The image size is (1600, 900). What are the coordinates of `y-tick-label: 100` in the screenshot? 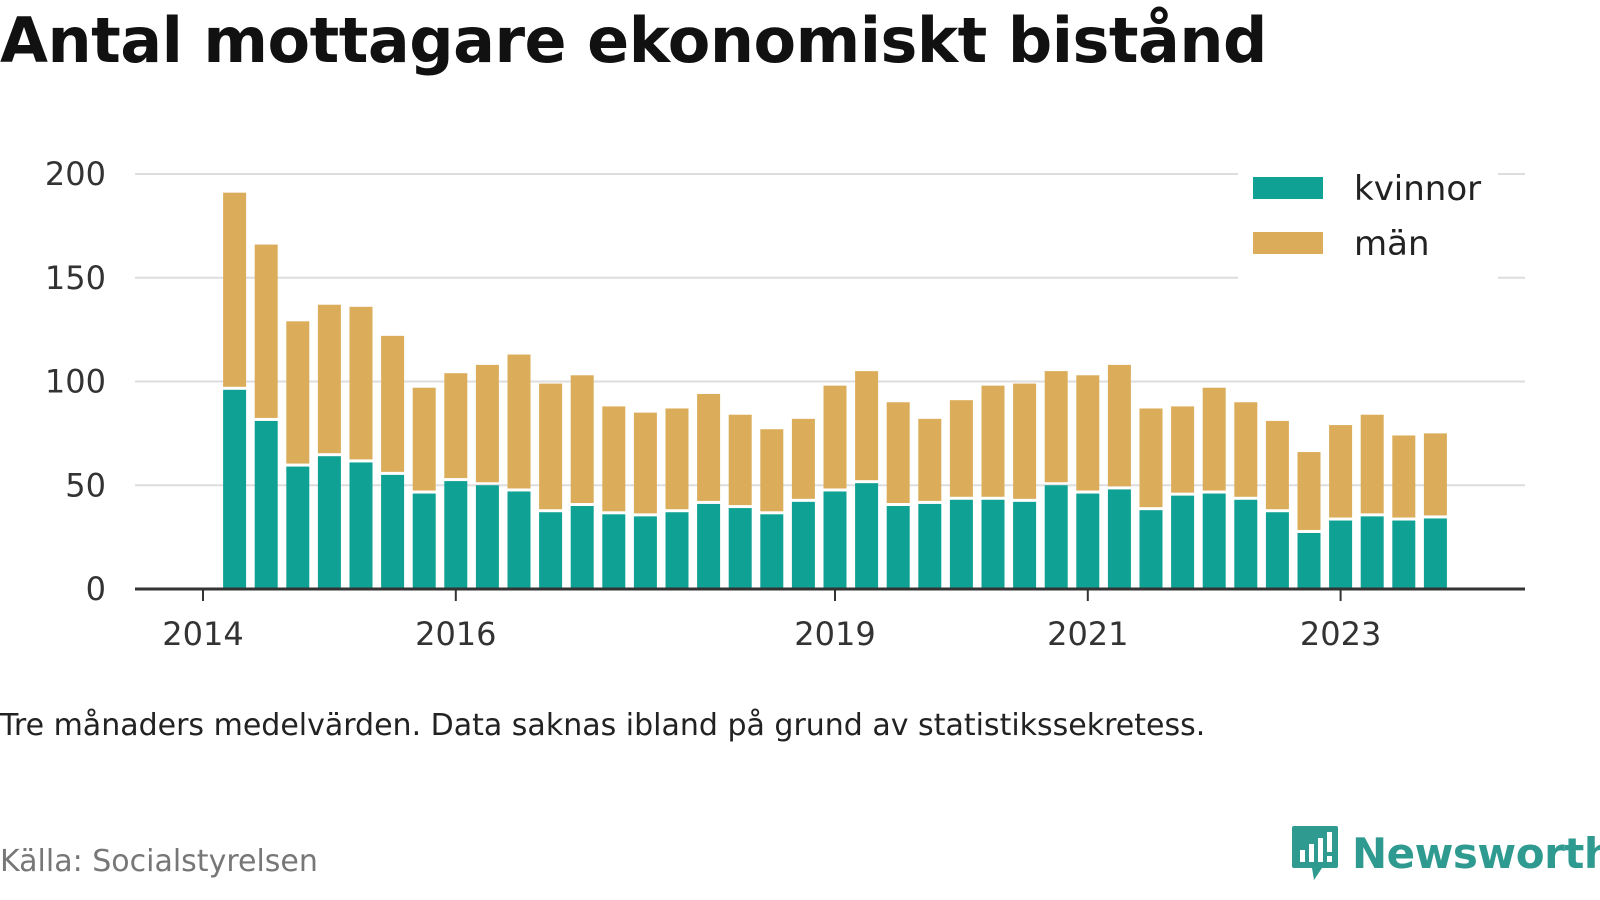 It's located at (75, 382).